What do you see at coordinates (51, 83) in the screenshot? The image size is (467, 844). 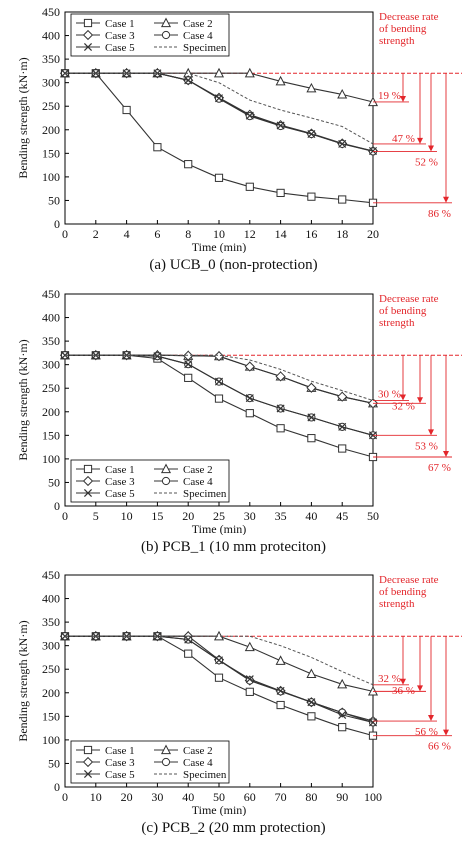 I see `y-tick-label: 300` at bounding box center [51, 83].